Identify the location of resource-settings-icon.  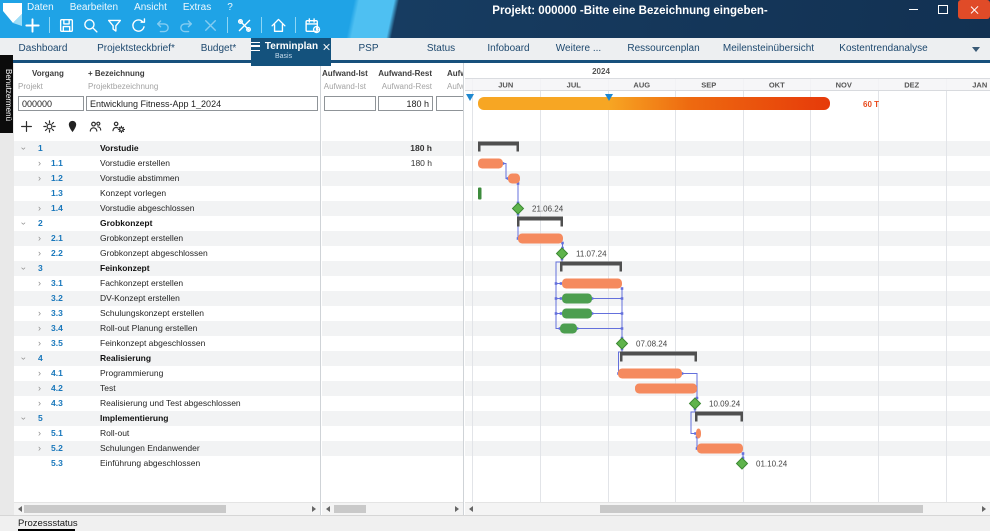
(118, 126).